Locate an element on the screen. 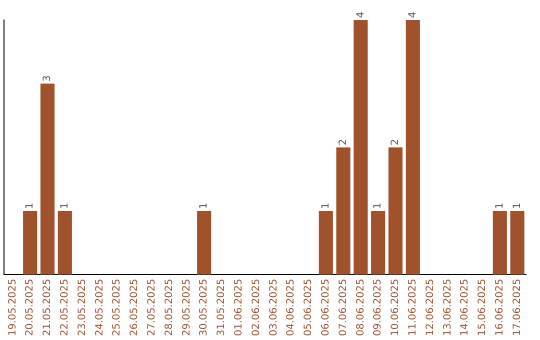 This screenshot has width=540, height=340. x-tick-label: 15.06.2025 is located at coordinates (482, 307).